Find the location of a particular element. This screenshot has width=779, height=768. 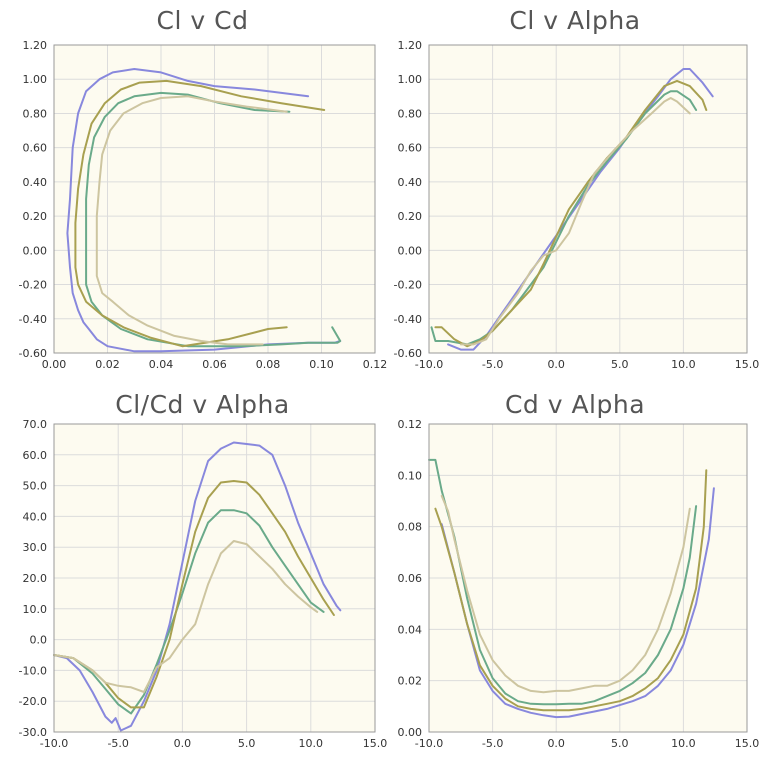

x-tick-label: 0.12 is located at coordinates (375, 364).